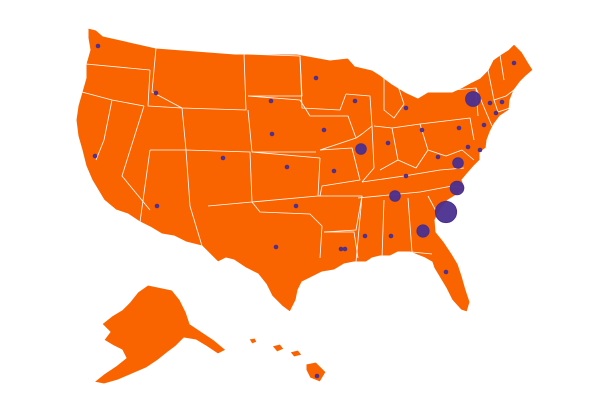  What do you see at coordinates (355, 101) in the screenshot?
I see `bubble-wisconsin` at bounding box center [355, 101].